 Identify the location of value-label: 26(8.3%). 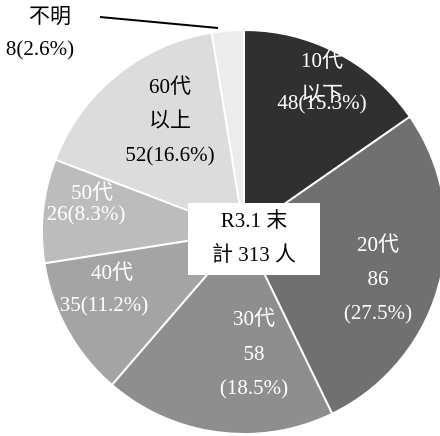
(86, 213).